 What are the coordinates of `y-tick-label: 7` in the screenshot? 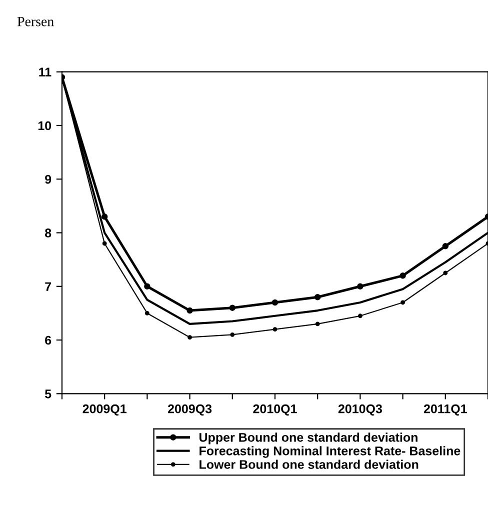 It's located at (48, 286).